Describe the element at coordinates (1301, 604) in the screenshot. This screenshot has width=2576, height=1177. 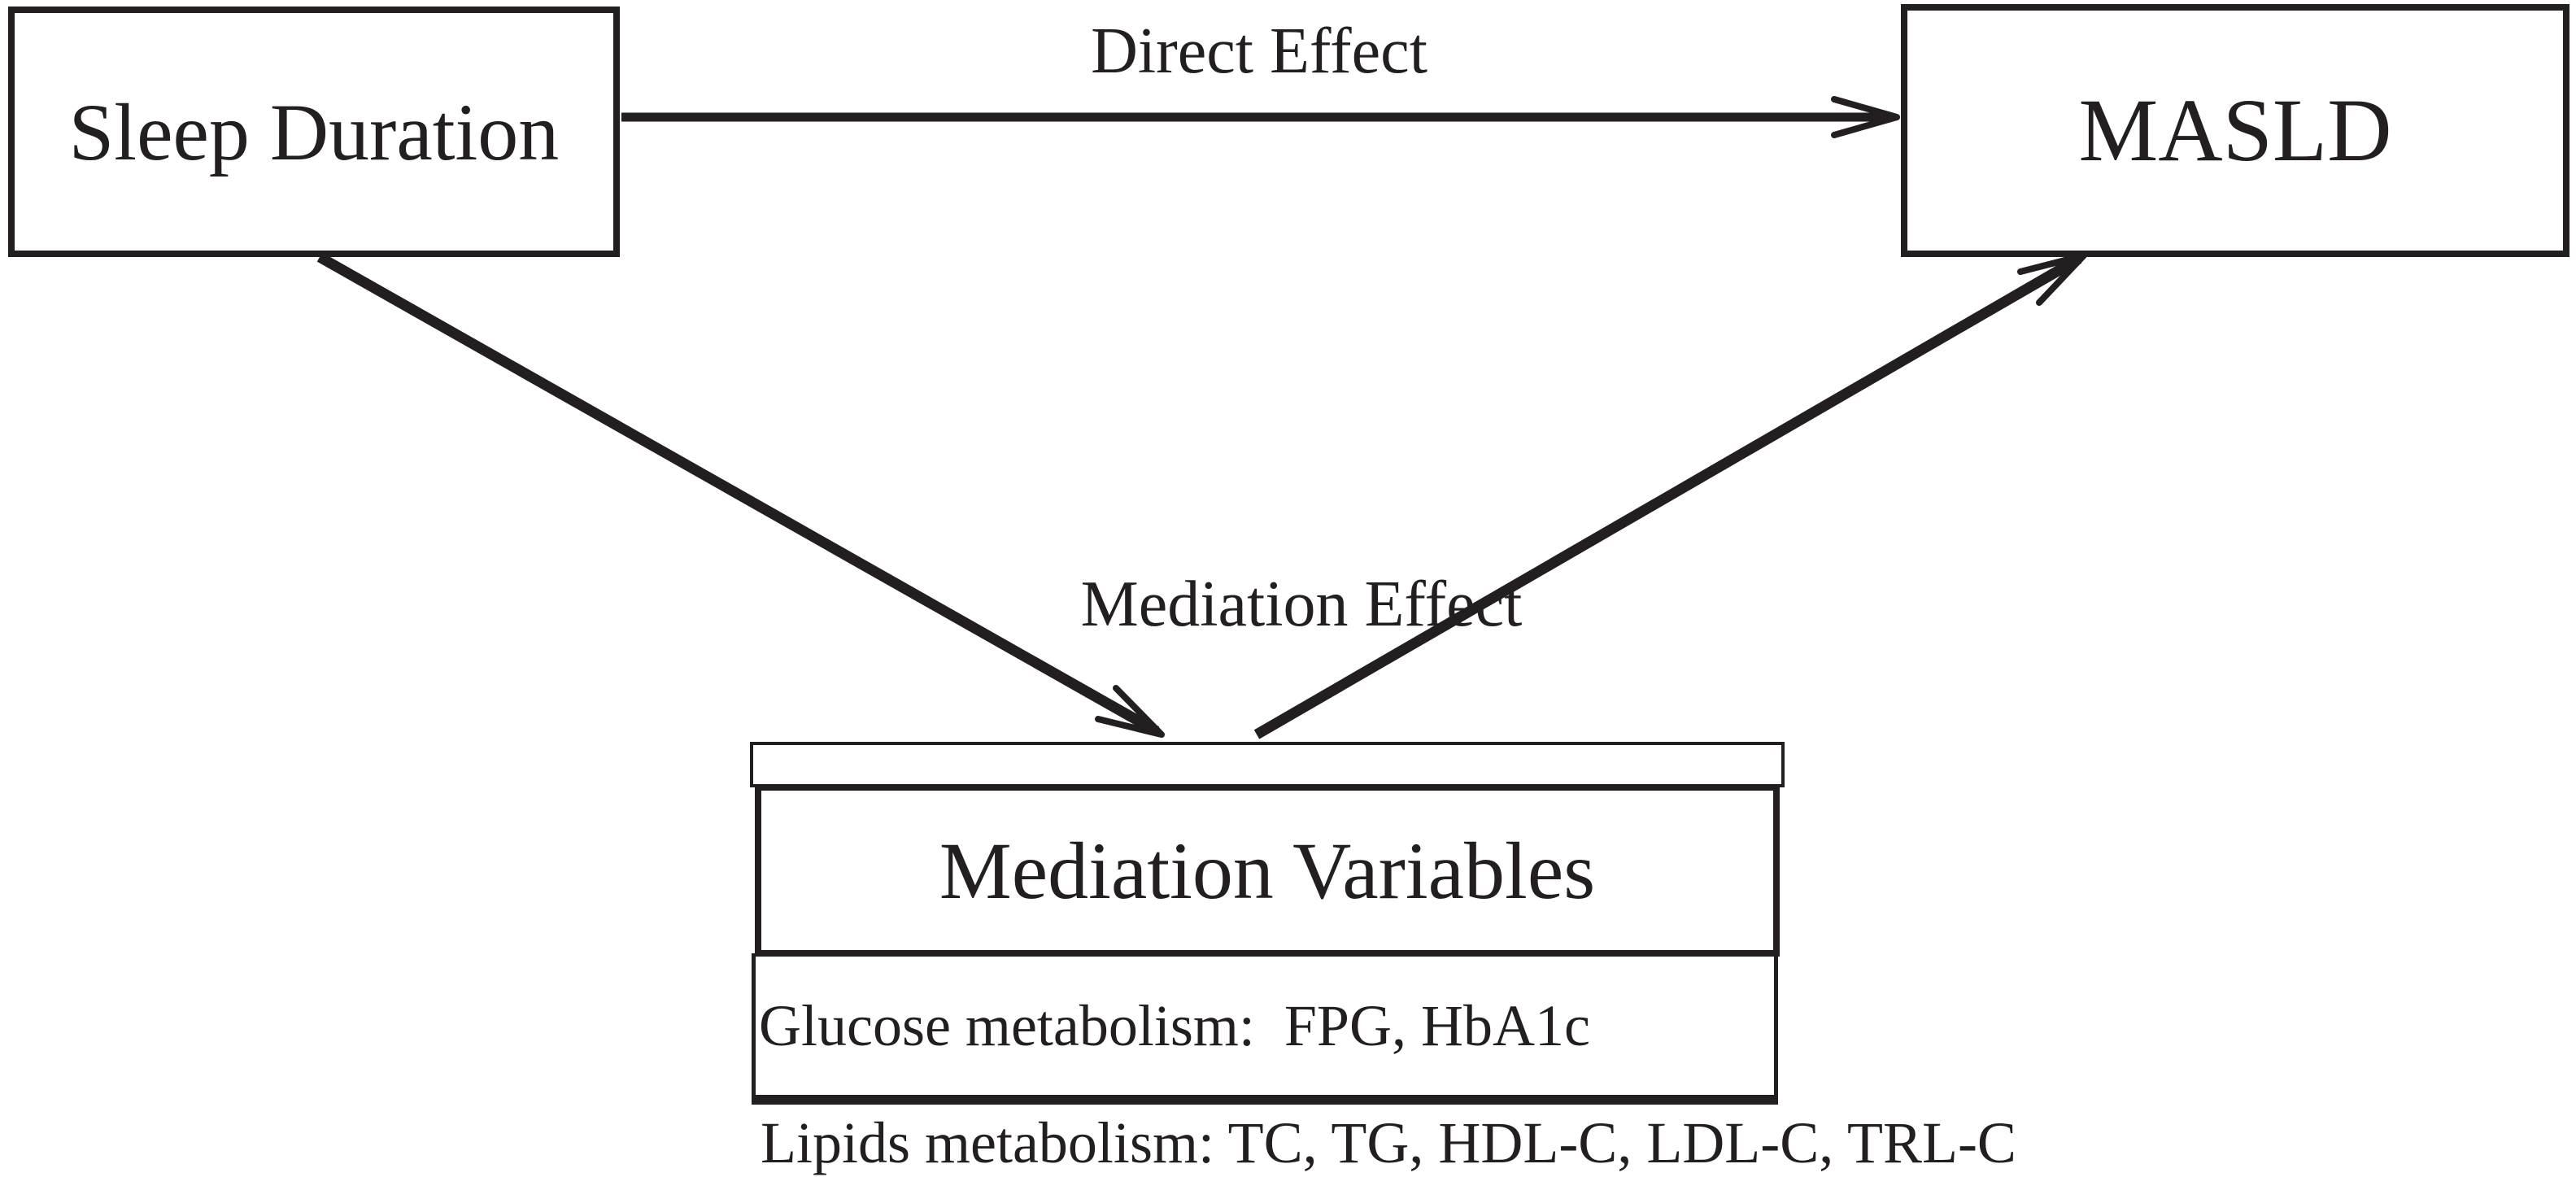
I see `mediation-effect-label: Mediation Effect` at that location.